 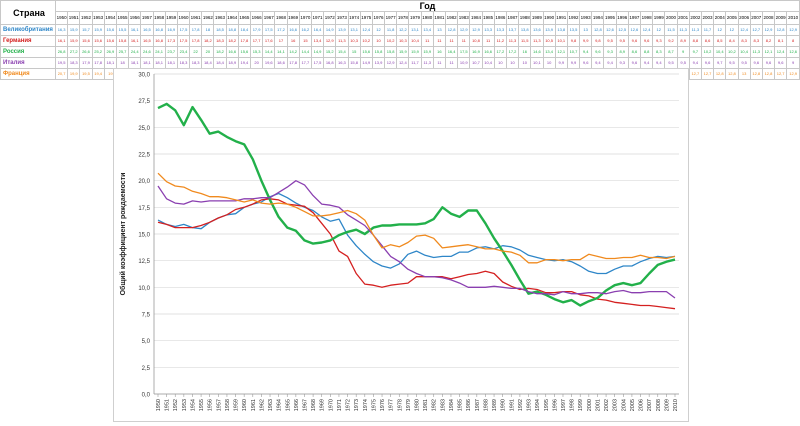 I want to click on value-cell: 12,9, so click(x=476, y=30).